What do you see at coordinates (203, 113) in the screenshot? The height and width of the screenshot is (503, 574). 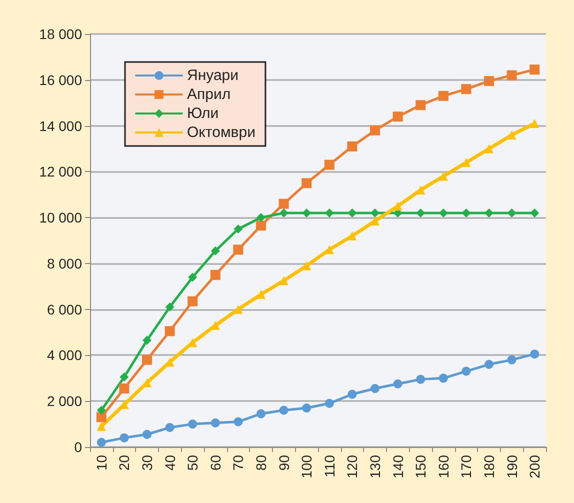 I see `legend-label: Юли` at bounding box center [203, 113].